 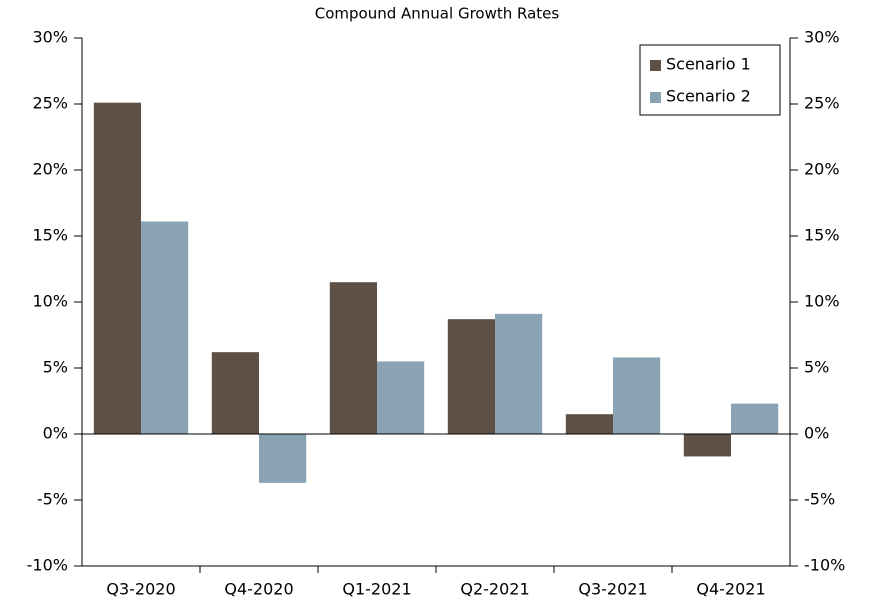 What do you see at coordinates (50, 37) in the screenshot?
I see `y-tick-label: 30%` at bounding box center [50, 37].